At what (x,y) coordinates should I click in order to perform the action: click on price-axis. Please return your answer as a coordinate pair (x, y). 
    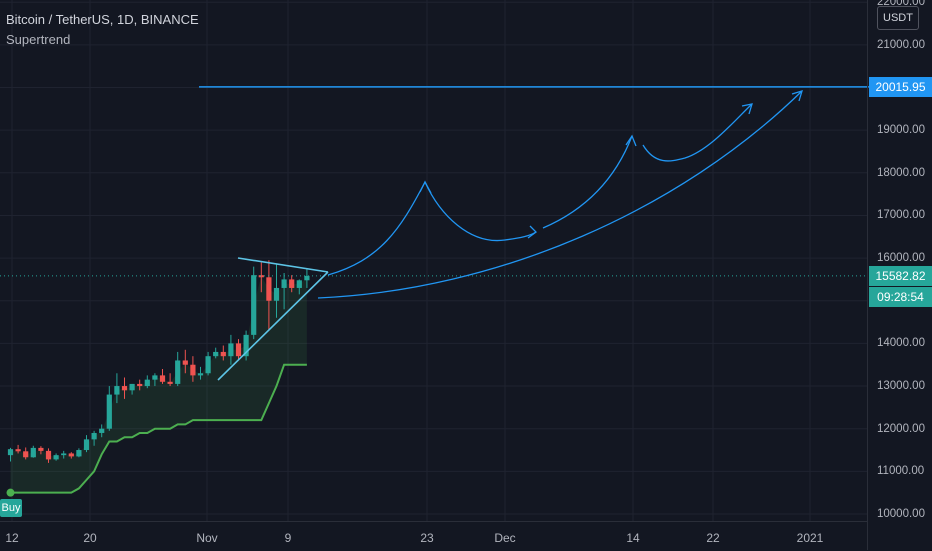
    Looking at the image, I should click on (899, 275).